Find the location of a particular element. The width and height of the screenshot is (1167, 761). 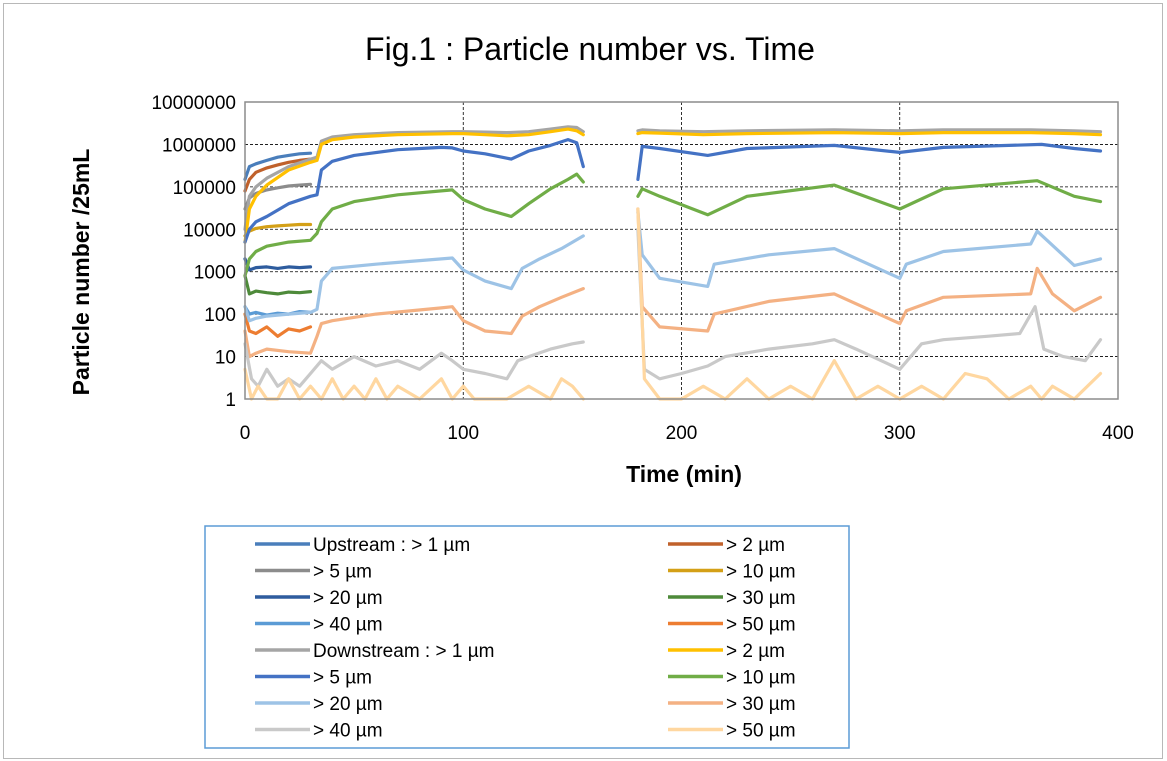

legend-label: Upstream : > 1 µm is located at coordinates (391, 545).